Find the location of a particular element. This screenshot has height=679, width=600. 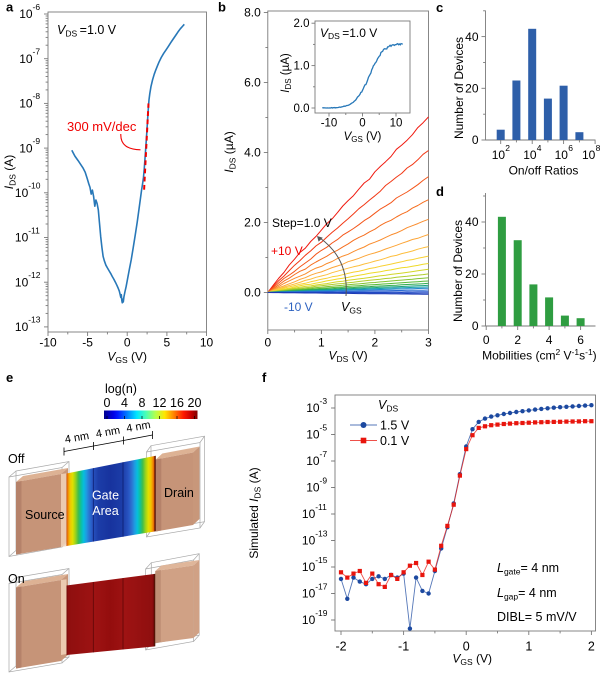

svg-text: Source is located at coordinates (45, 515).